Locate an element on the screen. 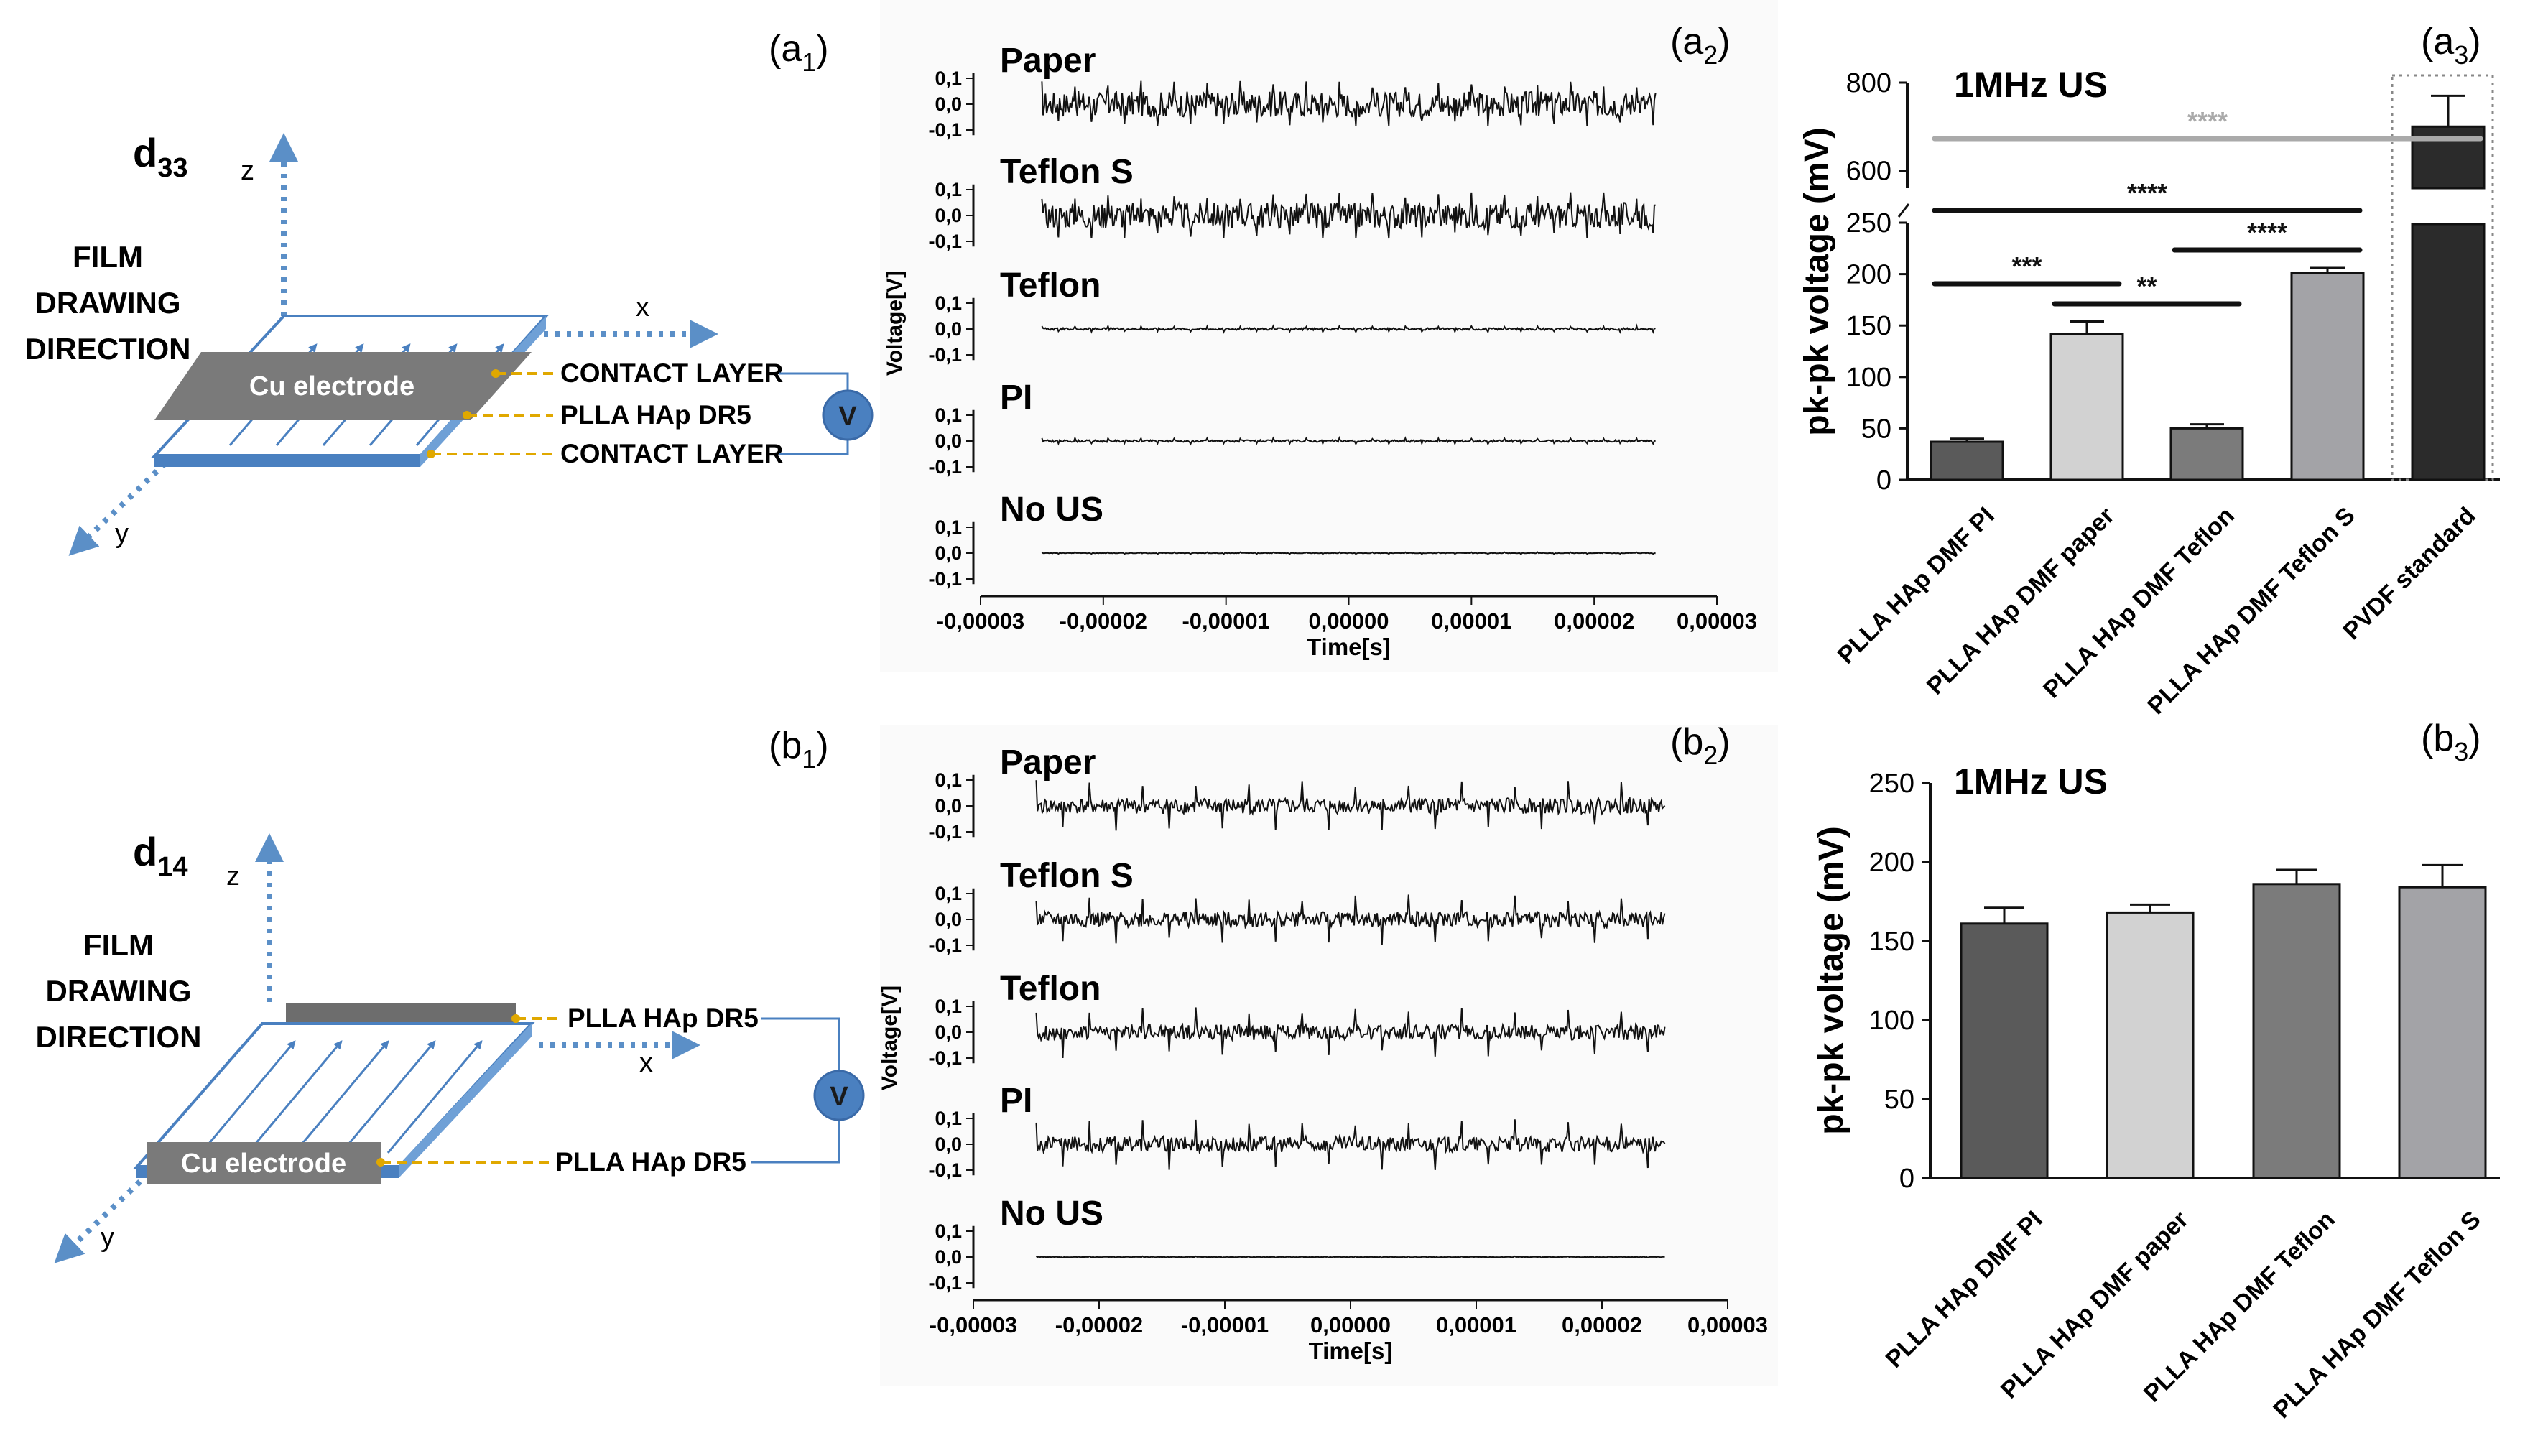 This screenshot has width=2543, height=1456. trace-name-no-us: No US is located at coordinates (1051, 1214).